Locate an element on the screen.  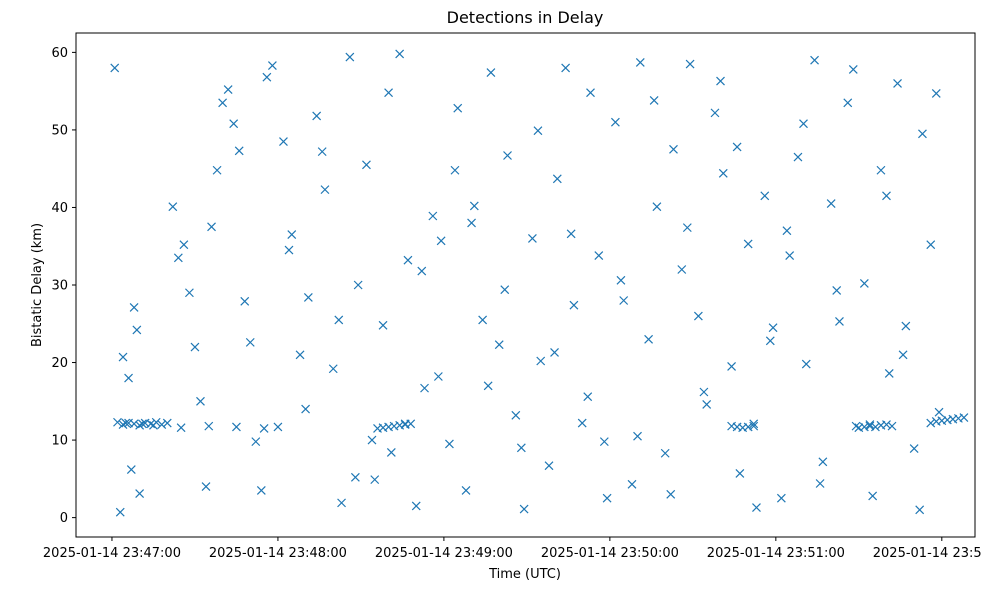
x-tick-label: 2025-01-14 23:47:00 is located at coordinates (112, 553).